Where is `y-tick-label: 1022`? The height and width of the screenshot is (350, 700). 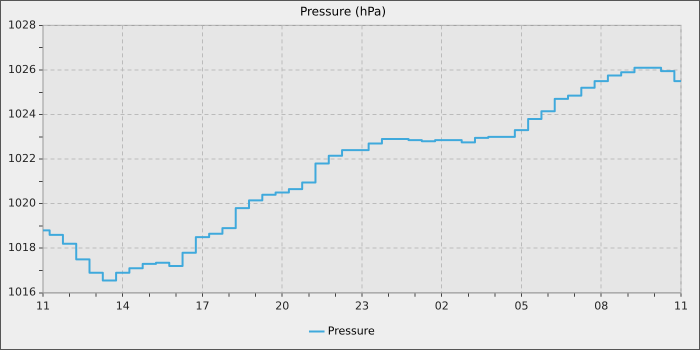 y-tick-label: 1022 is located at coordinates (22, 158).